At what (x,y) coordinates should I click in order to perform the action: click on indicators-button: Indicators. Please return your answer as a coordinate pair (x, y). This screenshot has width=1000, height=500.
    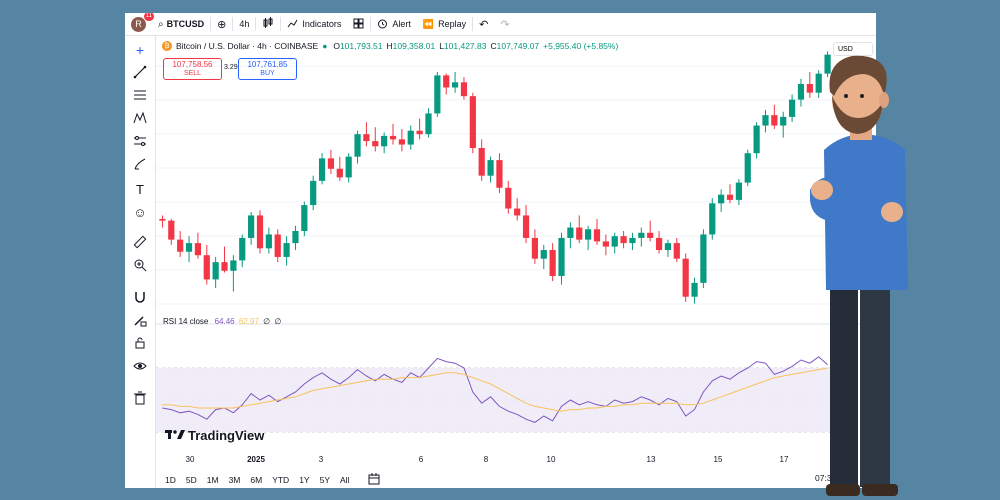
    Looking at the image, I should click on (314, 24).